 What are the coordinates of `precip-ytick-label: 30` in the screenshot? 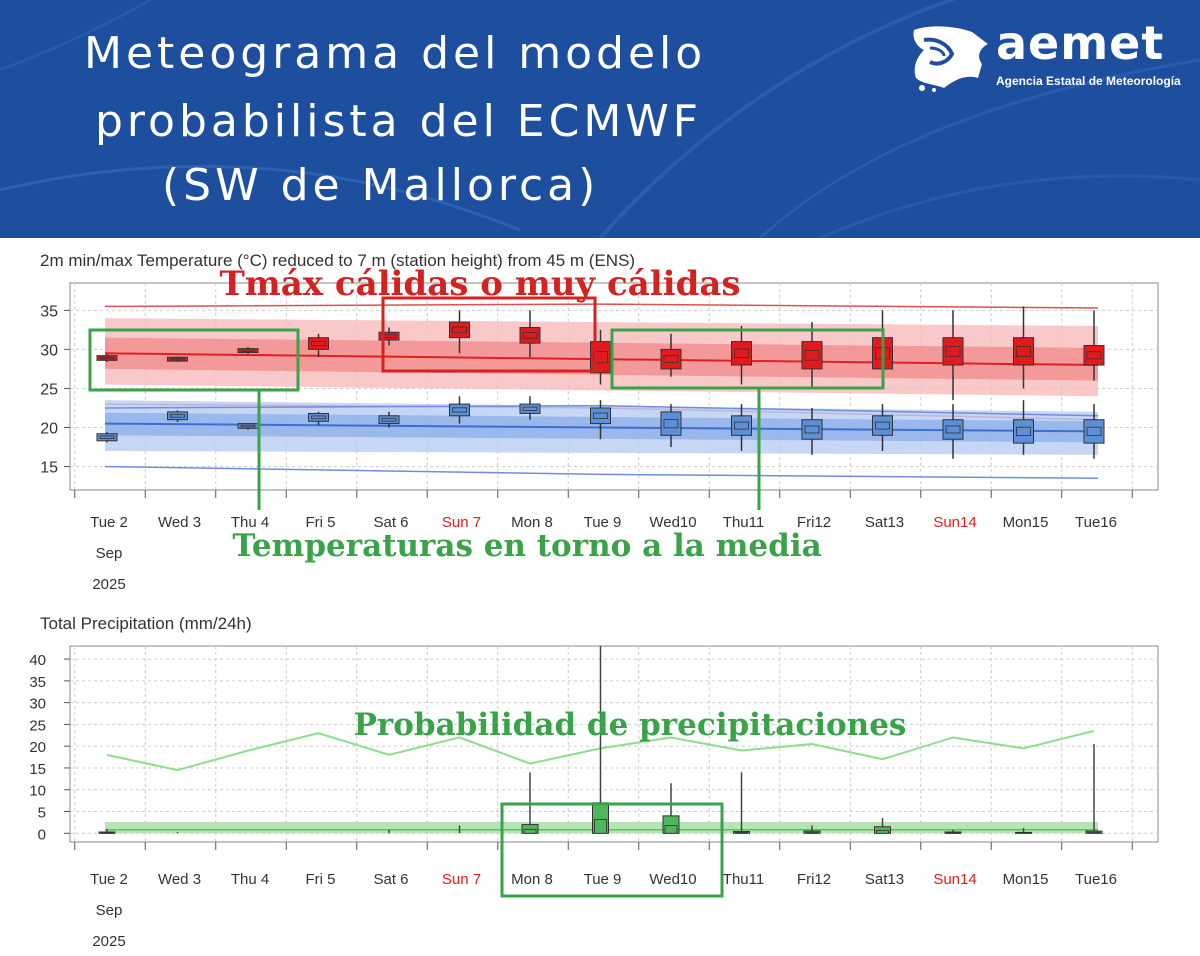 It's located at (37, 704).